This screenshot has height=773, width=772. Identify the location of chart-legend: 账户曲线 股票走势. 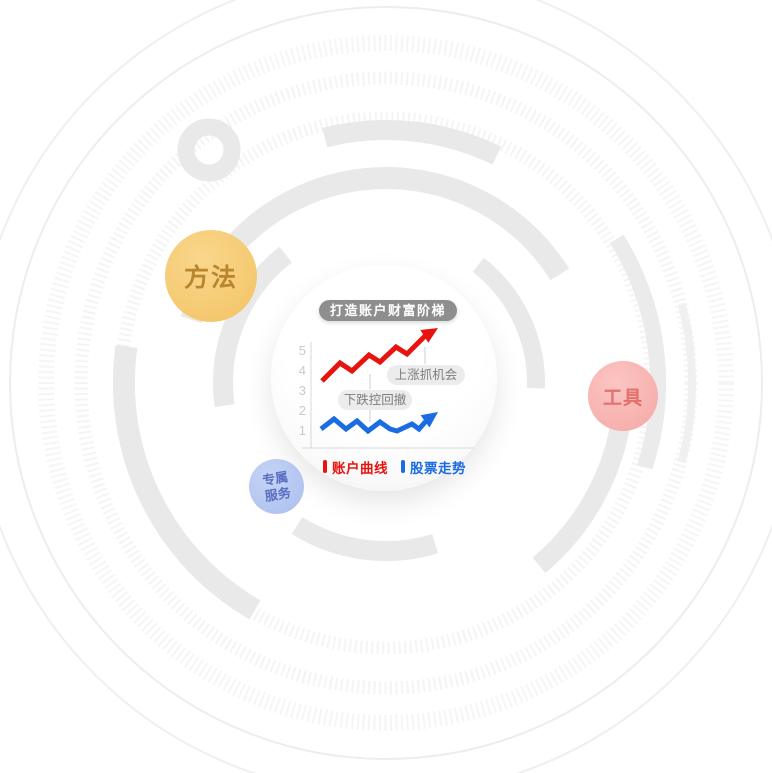
(394, 467).